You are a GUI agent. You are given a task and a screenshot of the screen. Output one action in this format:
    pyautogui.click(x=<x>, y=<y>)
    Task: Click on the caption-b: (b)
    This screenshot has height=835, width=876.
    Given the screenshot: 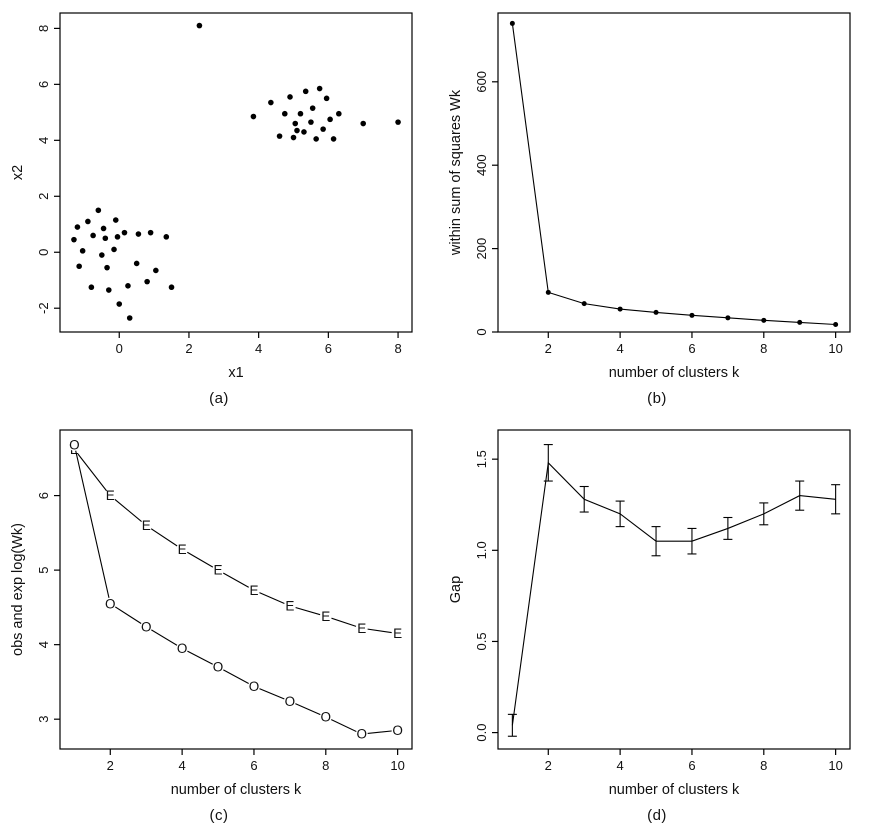 What is the action you would take?
    pyautogui.click(x=657, y=398)
    